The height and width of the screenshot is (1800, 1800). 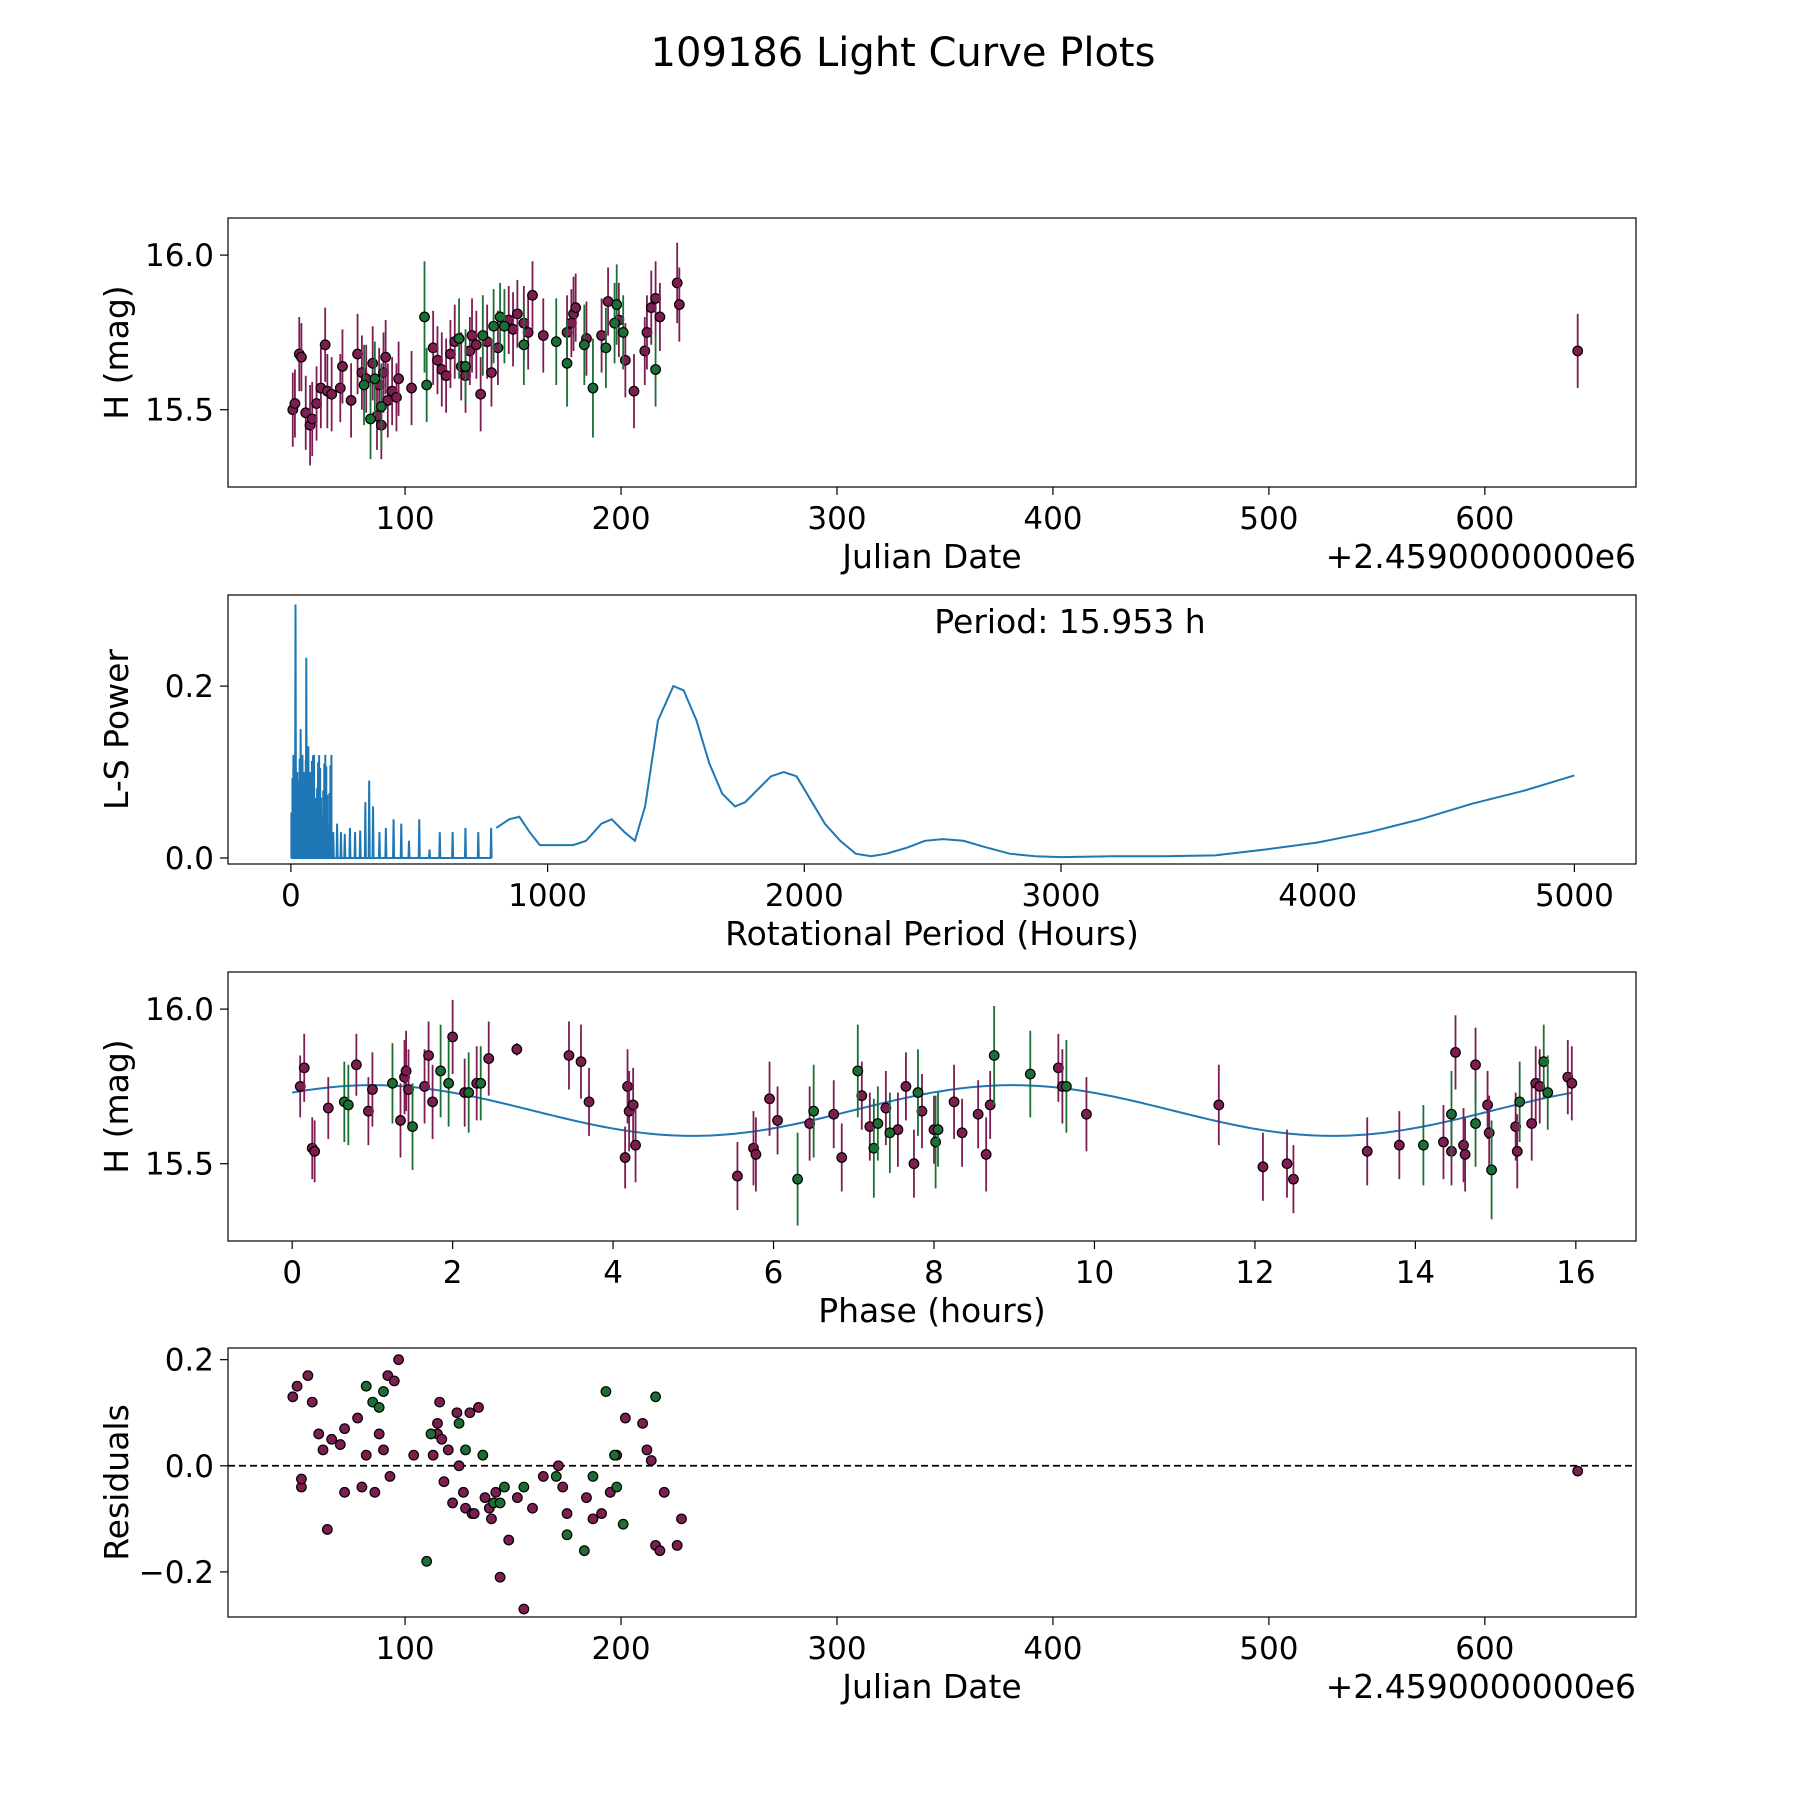 I want to click on periodogram-plot-area, so click(x=932, y=731).